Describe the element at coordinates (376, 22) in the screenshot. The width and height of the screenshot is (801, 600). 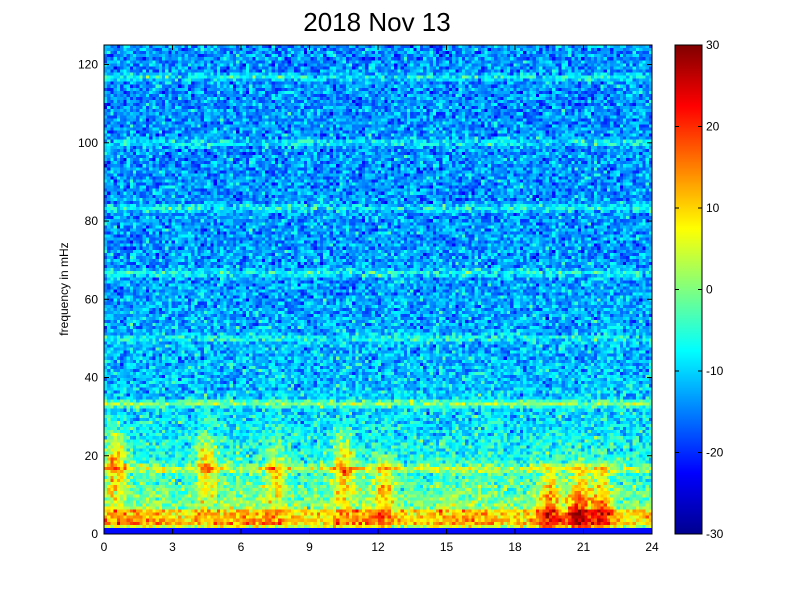
I see `chart-title: 2018 Nov 13` at that location.